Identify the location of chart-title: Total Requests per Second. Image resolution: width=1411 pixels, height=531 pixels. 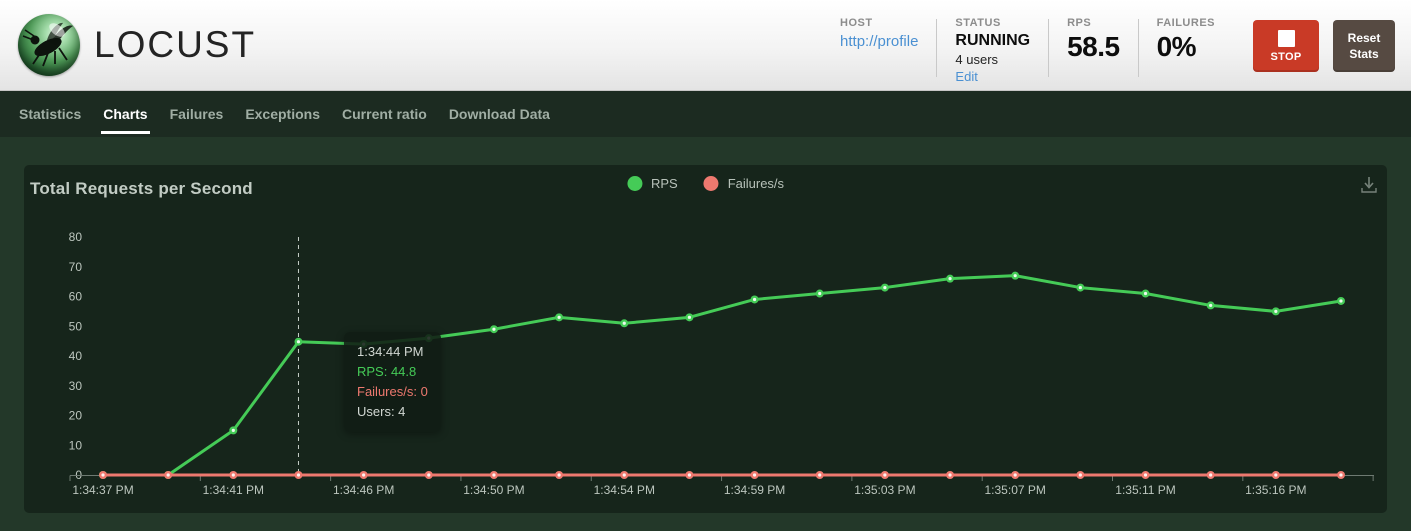
(141, 188).